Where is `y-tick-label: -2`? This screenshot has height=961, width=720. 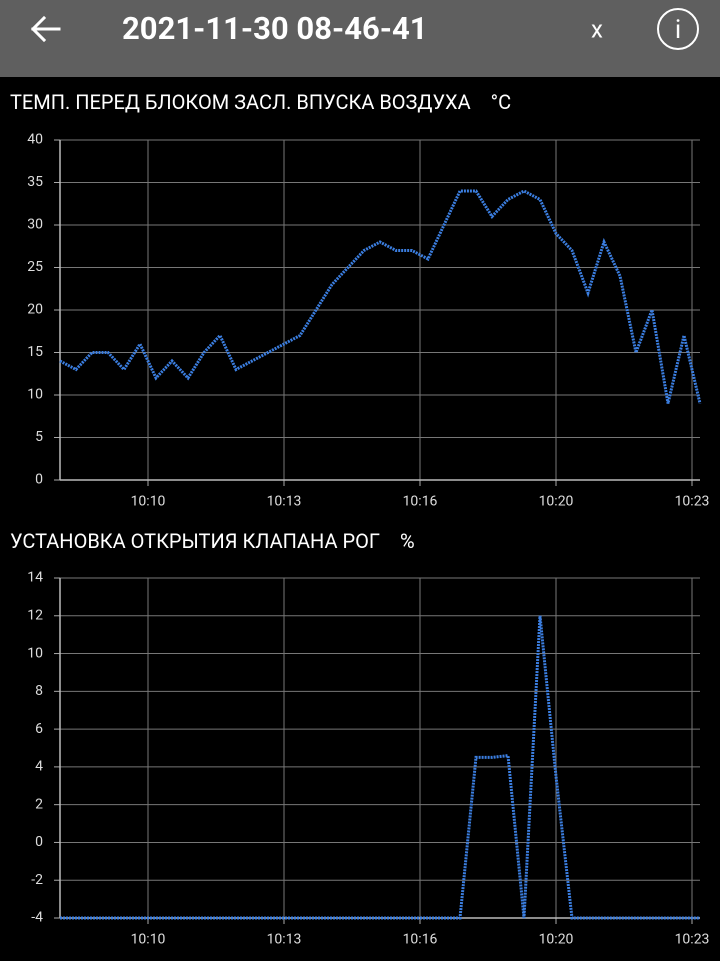 y-tick-label: -2 is located at coordinates (37, 880).